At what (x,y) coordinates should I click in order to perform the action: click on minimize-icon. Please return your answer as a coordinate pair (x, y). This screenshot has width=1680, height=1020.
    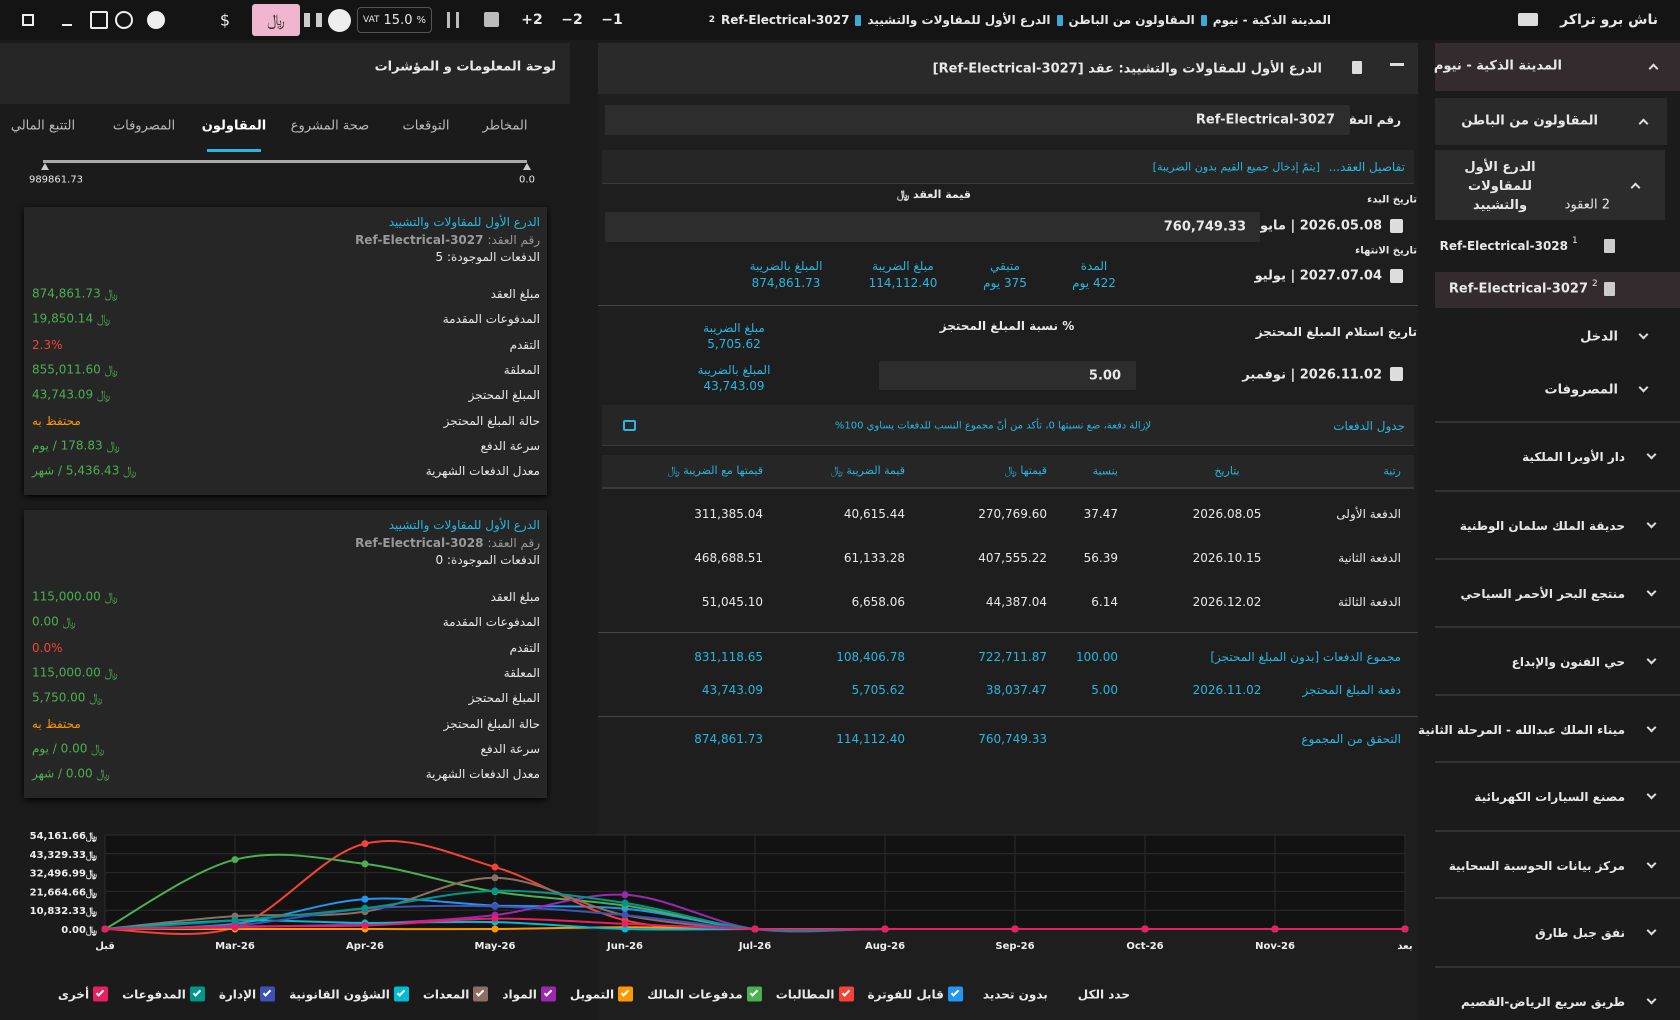
    Looking at the image, I should click on (67, 25).